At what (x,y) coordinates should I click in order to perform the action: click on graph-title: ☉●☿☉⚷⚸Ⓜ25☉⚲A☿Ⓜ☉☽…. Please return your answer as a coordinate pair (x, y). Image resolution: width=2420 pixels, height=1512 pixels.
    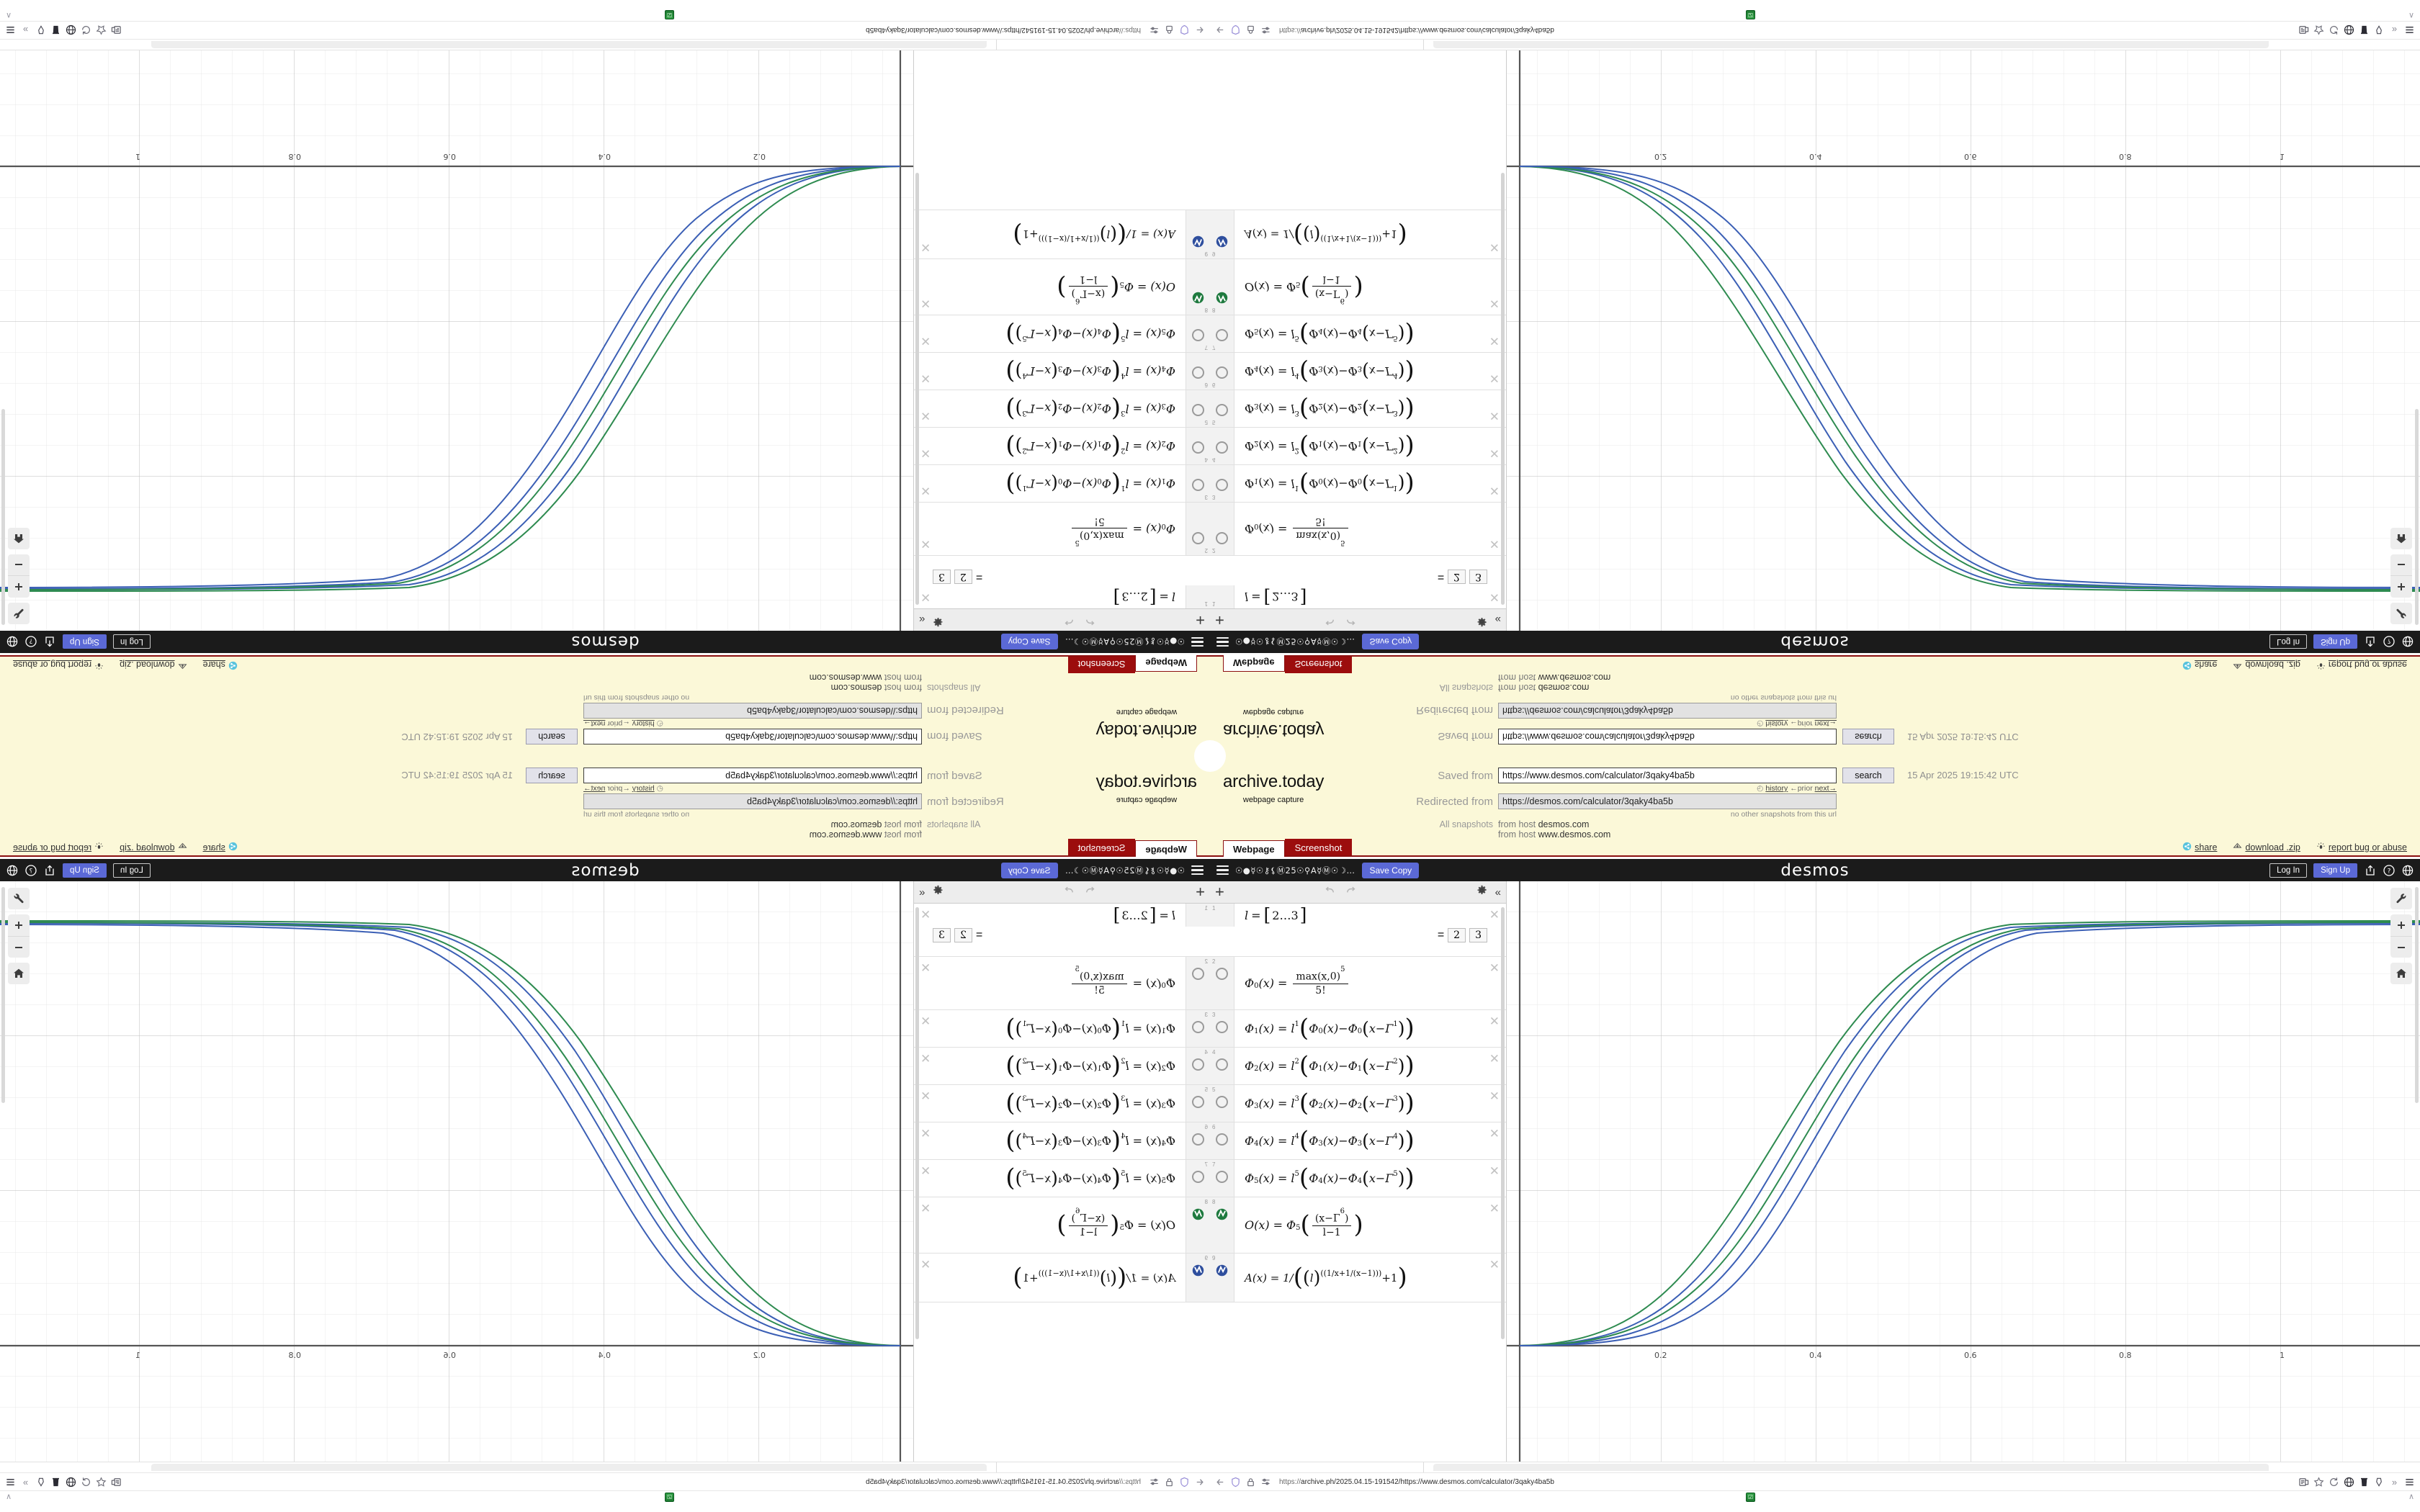
    Looking at the image, I should click on (1125, 641).